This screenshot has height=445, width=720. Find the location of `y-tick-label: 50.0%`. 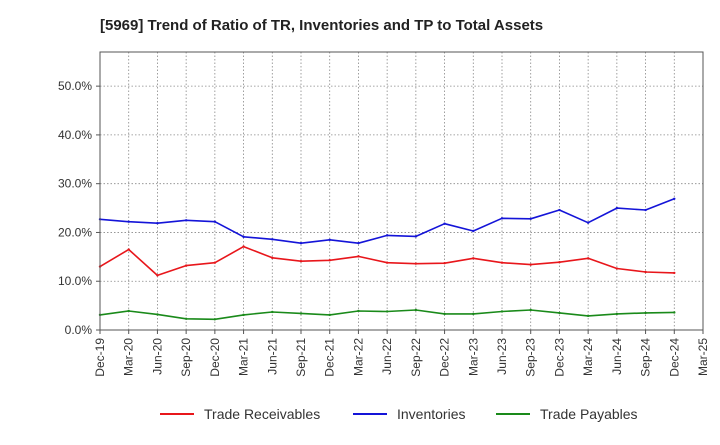

y-tick-label: 50.0% is located at coordinates (75, 86).